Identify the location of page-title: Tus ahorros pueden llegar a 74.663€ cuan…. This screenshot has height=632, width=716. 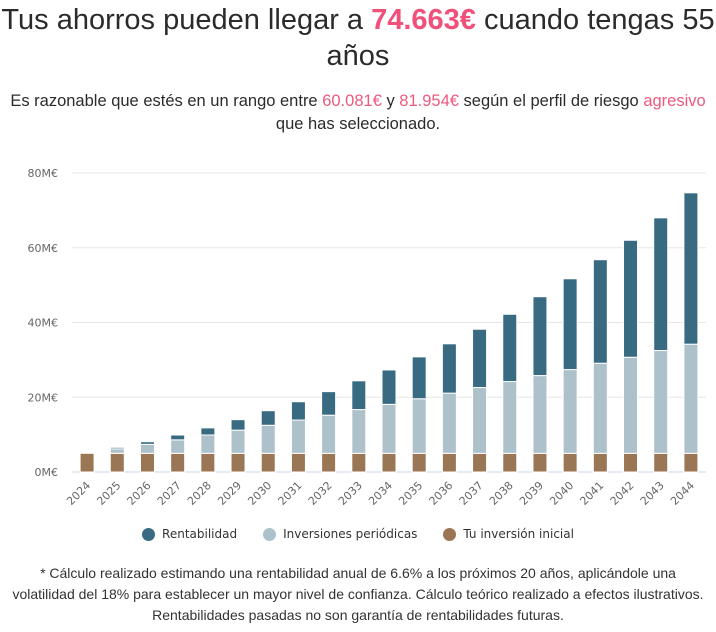
(358, 38).